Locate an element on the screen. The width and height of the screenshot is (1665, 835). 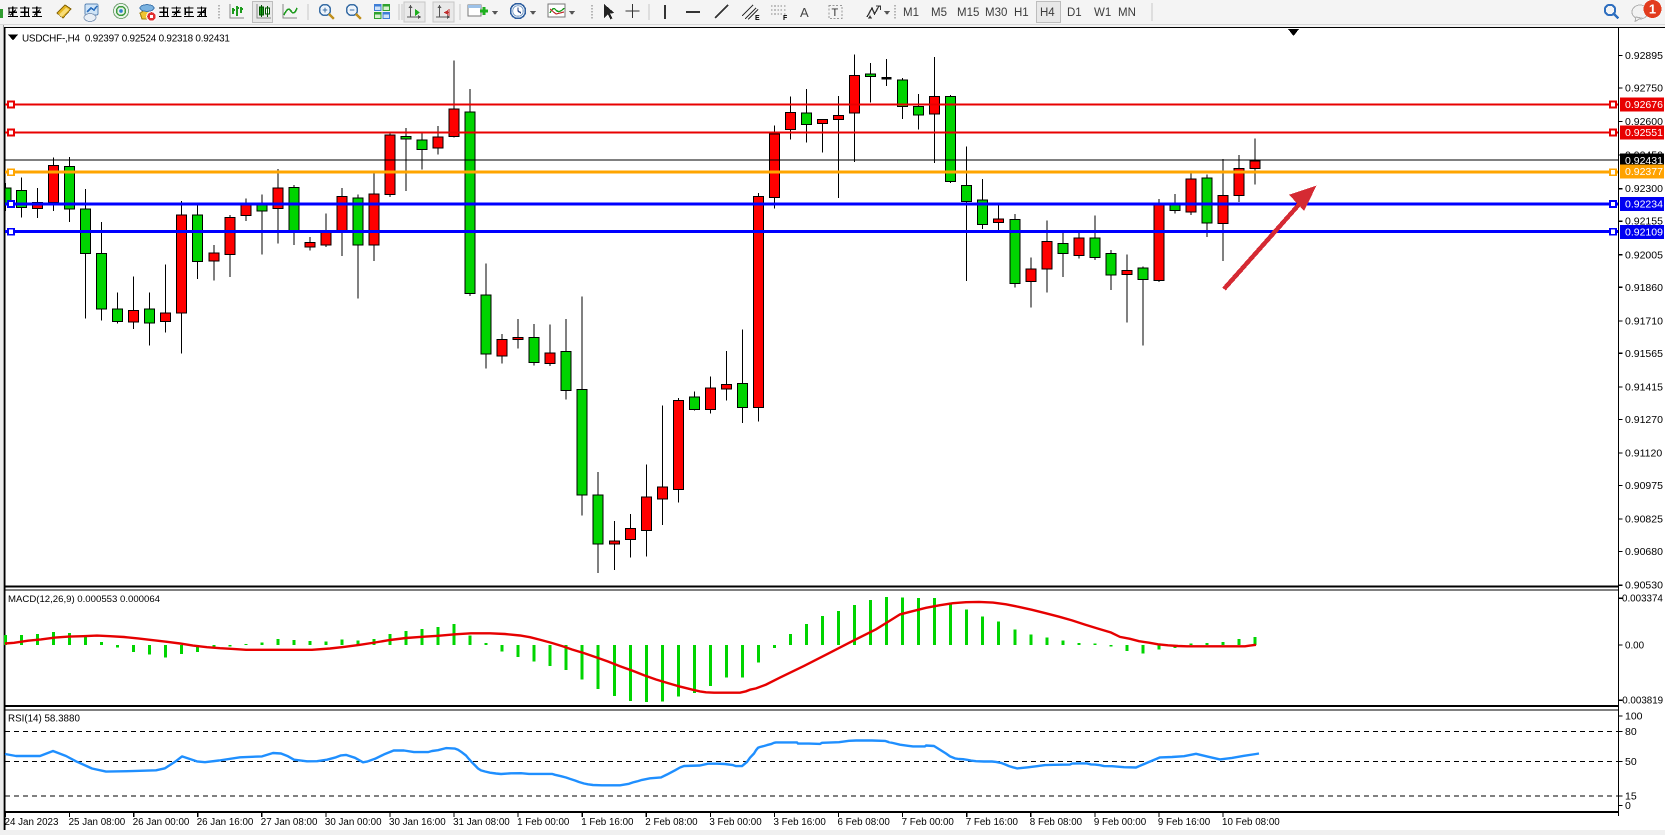
svg-text: 1 Feb 00:00 is located at coordinates (543, 822).